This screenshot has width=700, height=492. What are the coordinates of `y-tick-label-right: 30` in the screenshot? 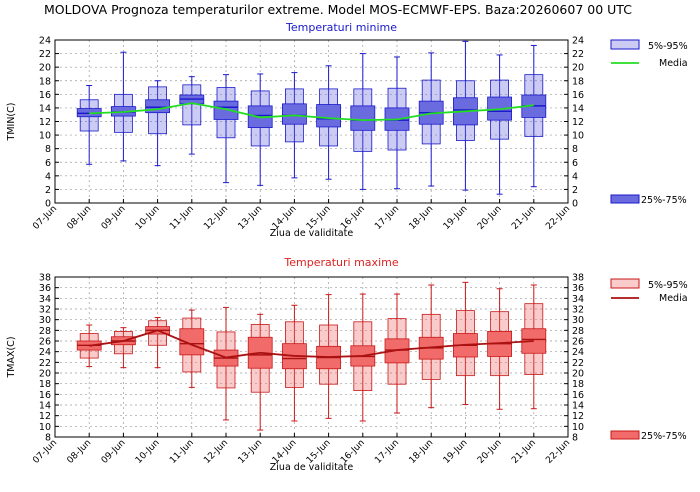 It's located at (578, 320).